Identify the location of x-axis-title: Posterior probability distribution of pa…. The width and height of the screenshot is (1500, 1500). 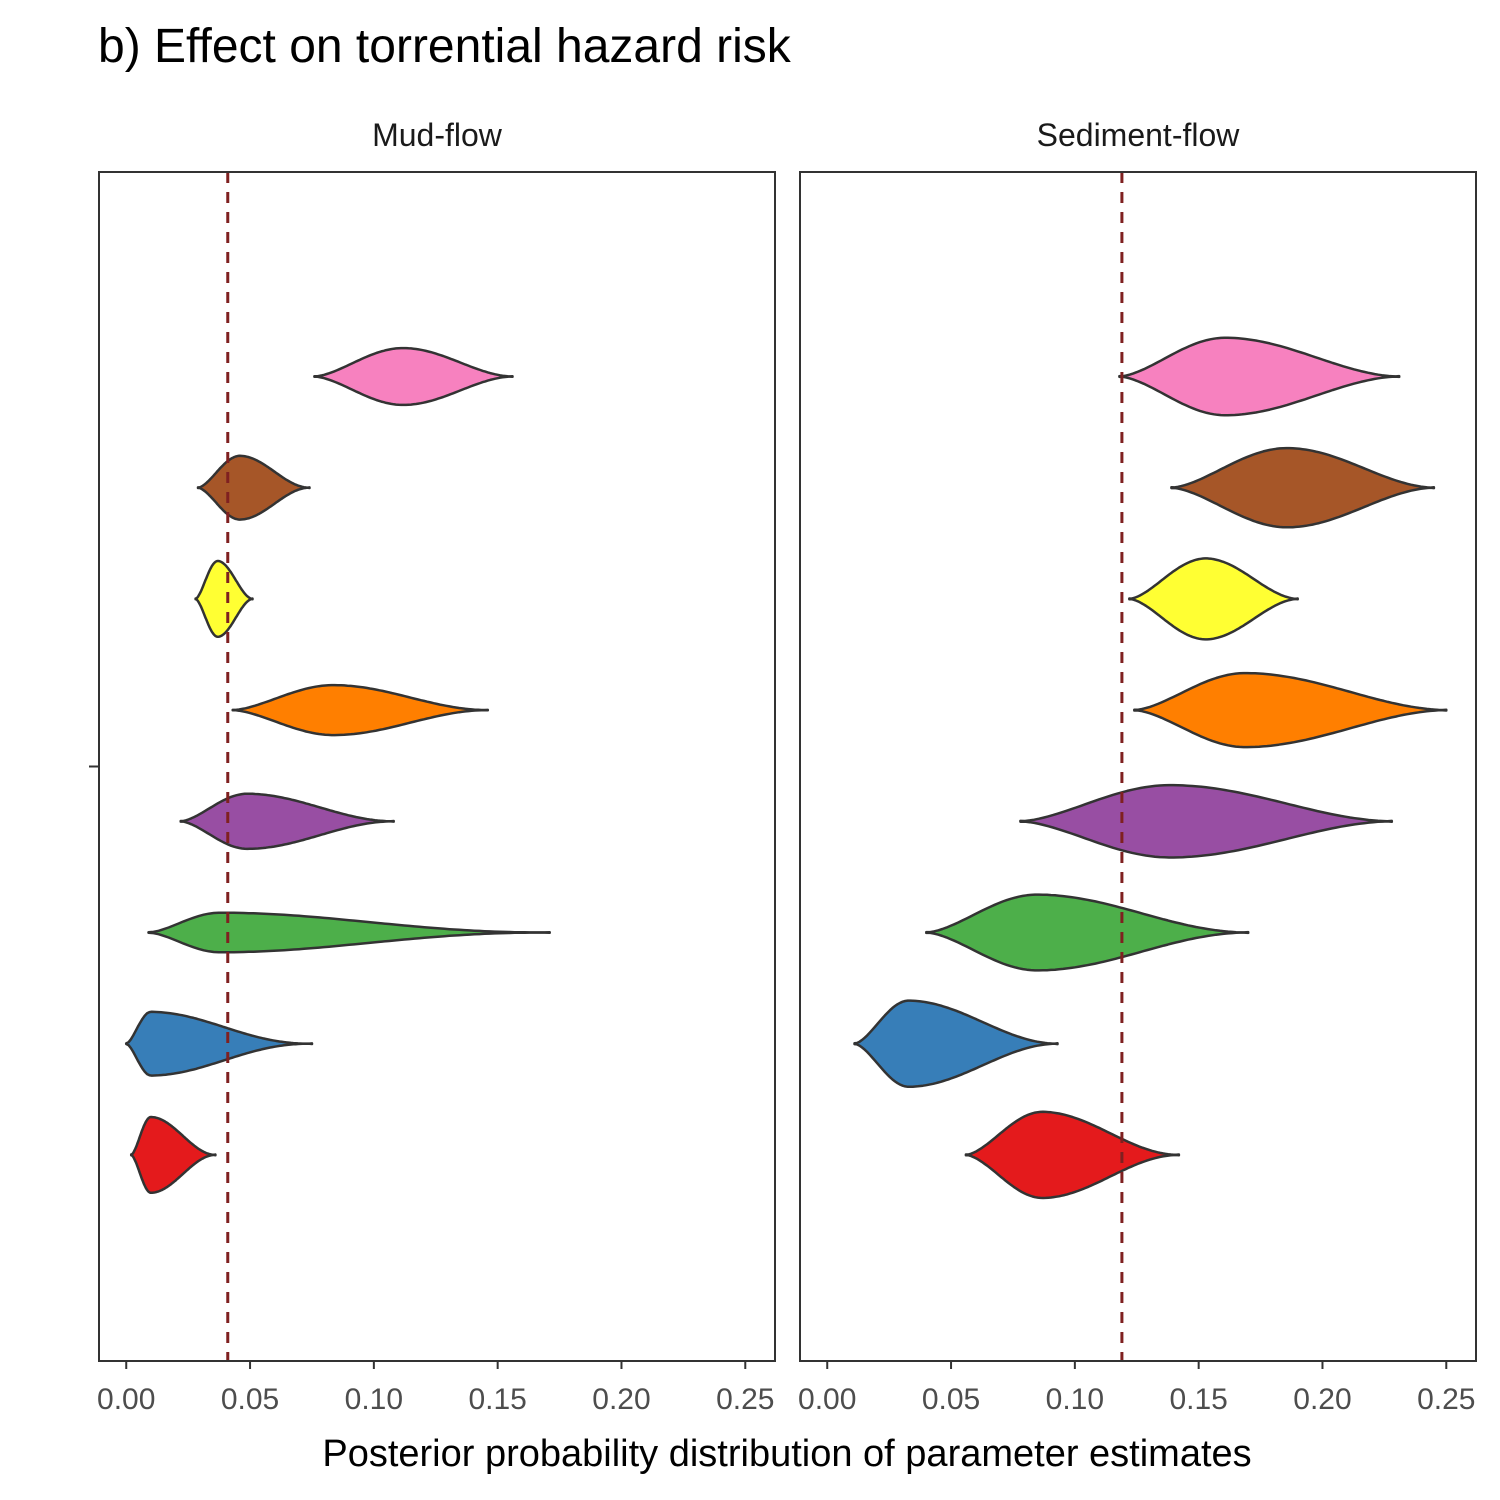
(786, 1454).